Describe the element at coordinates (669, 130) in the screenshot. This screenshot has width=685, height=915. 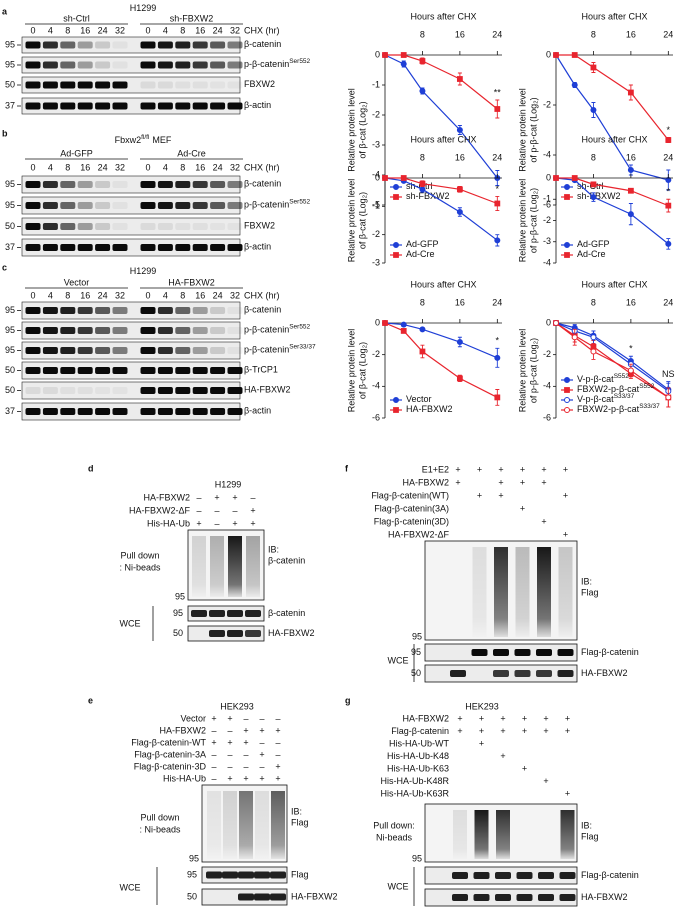
I see `annotation: *` at that location.